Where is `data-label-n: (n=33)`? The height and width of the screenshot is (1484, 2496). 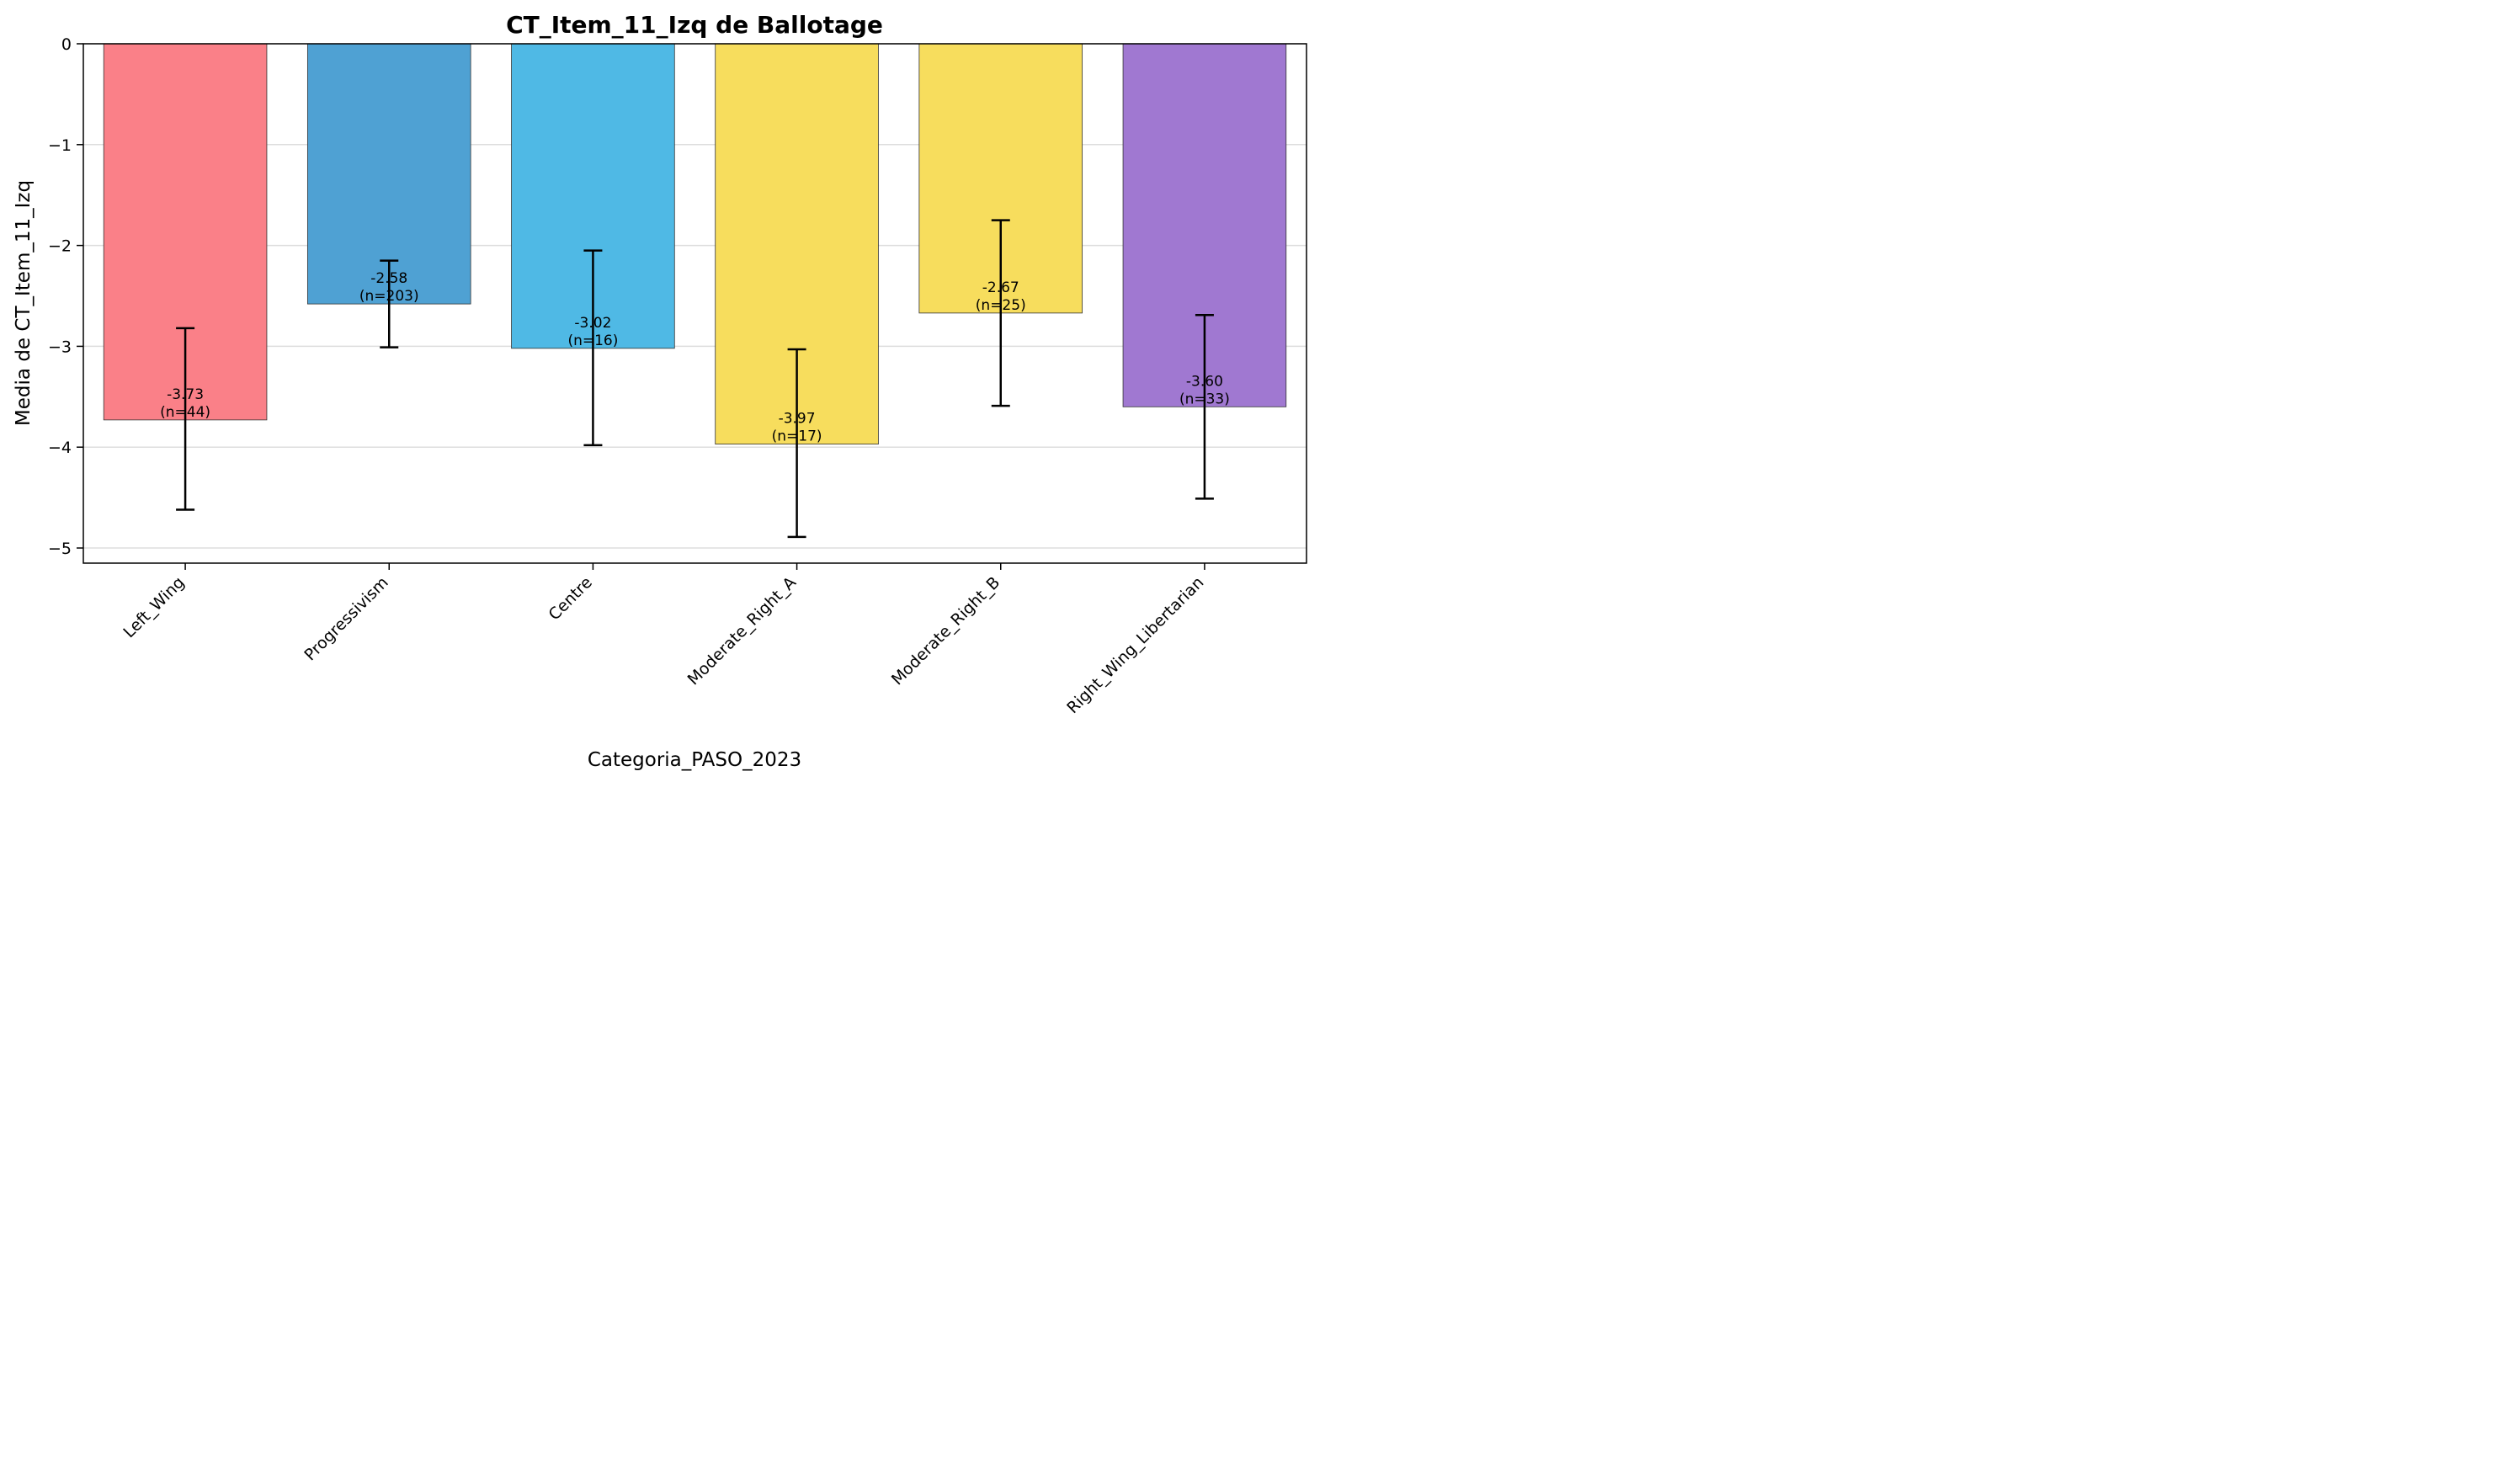 data-label-n: (n=33) is located at coordinates (1204, 399).